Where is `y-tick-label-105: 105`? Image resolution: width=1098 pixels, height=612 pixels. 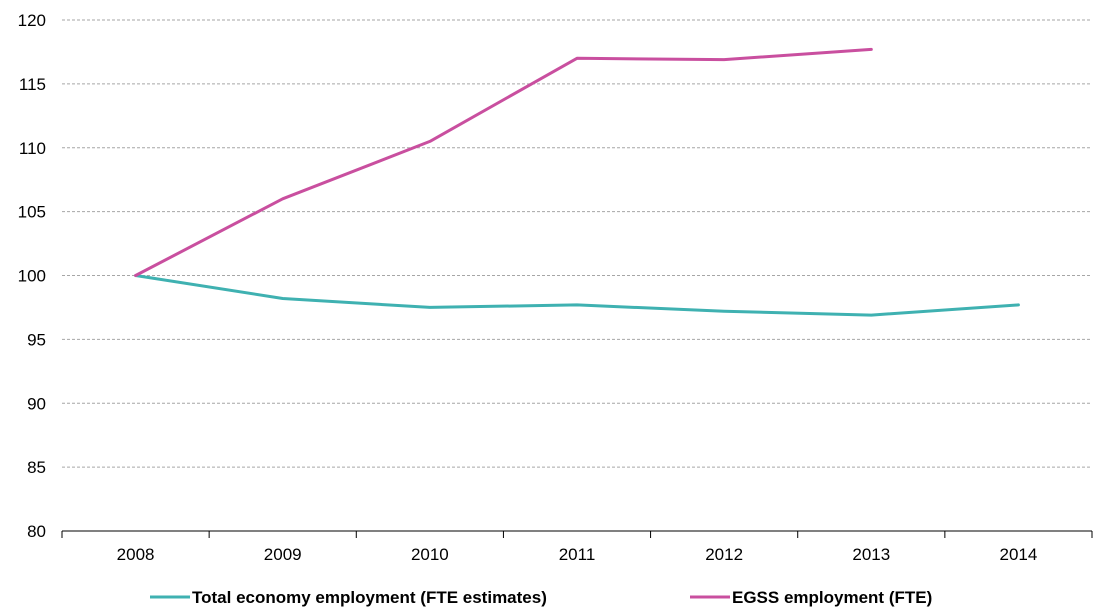 y-tick-label-105: 105 is located at coordinates (32, 212).